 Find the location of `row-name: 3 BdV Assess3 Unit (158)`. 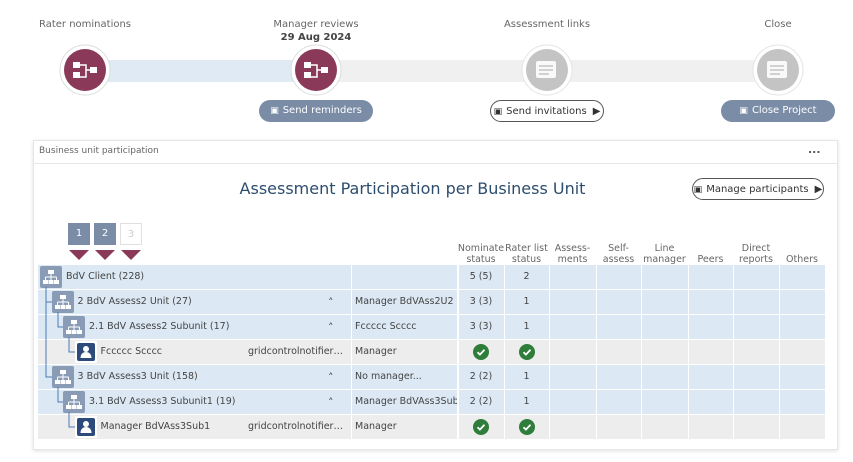

row-name: 3 BdV Assess3 Unit (158) is located at coordinates (137, 376).